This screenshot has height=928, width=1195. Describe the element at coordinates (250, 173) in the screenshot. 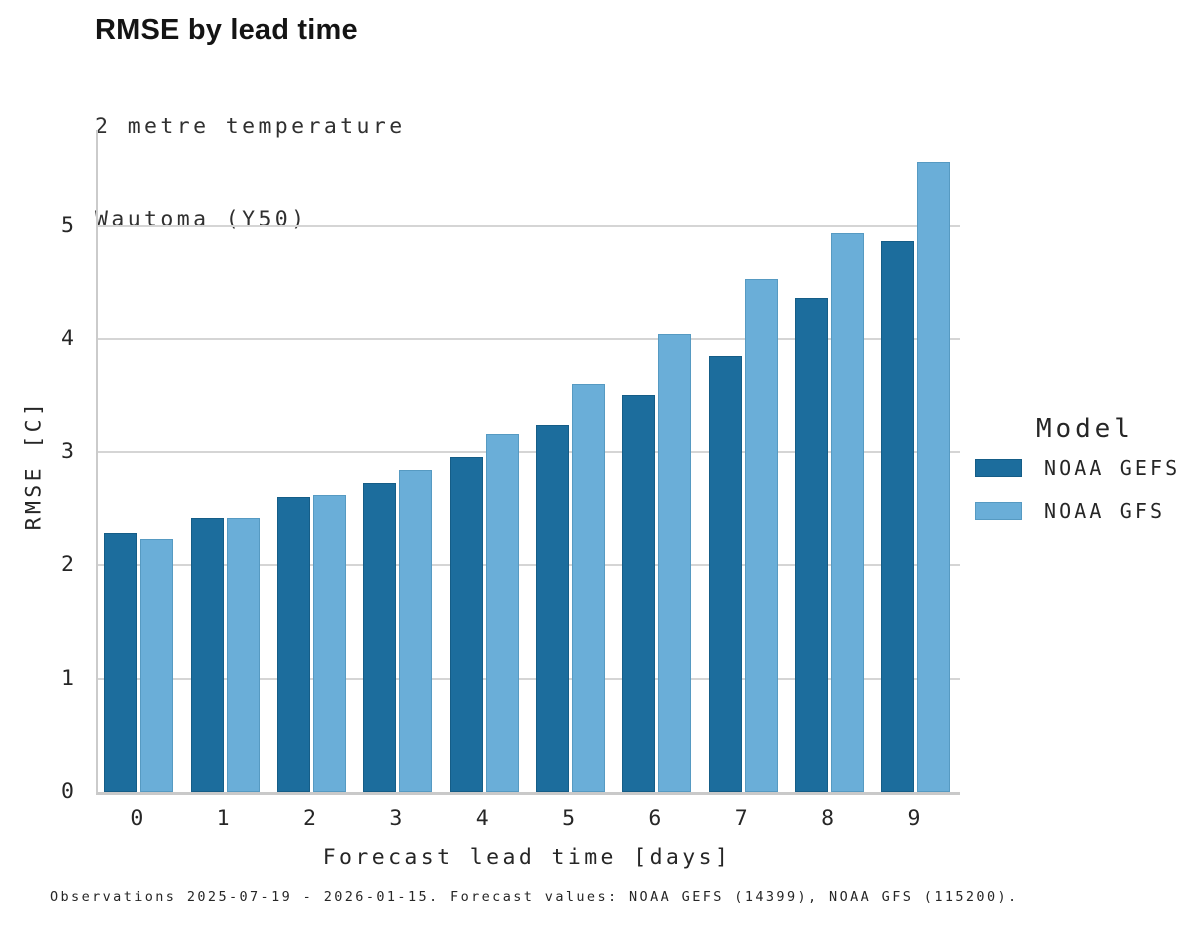

I see `chart-subtitle: 2 metre temperature Wautoma (Y50)` at that location.